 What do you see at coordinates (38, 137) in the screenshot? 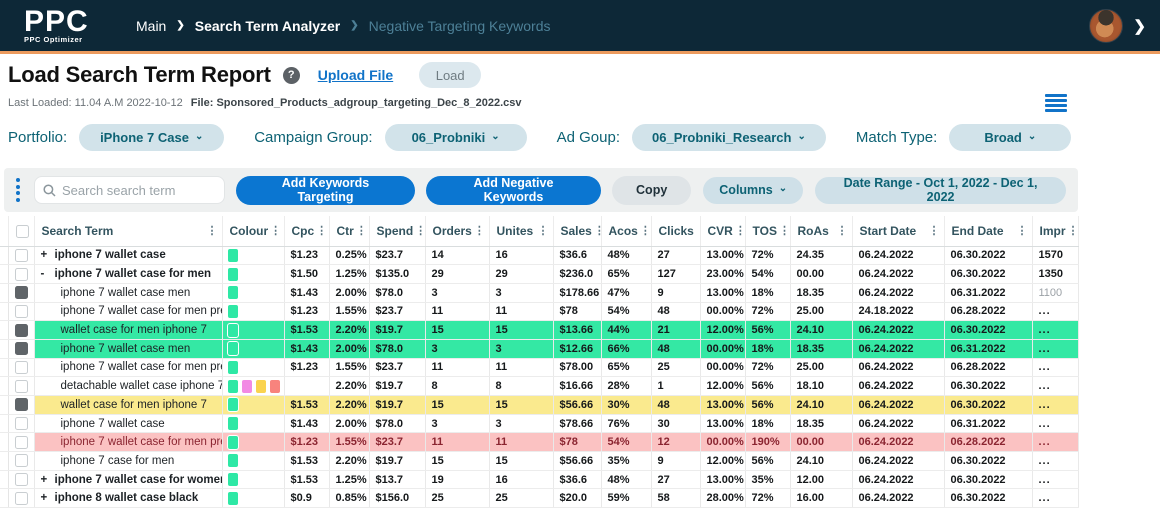
I see `portfolio-label: Portfolio:` at bounding box center [38, 137].